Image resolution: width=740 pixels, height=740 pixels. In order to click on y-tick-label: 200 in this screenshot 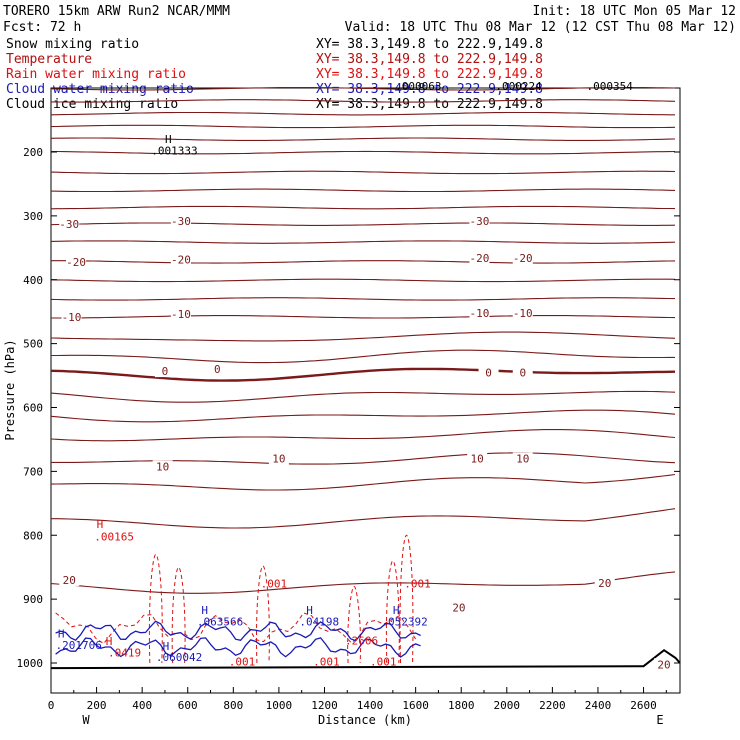, I will do `click(33, 152)`.